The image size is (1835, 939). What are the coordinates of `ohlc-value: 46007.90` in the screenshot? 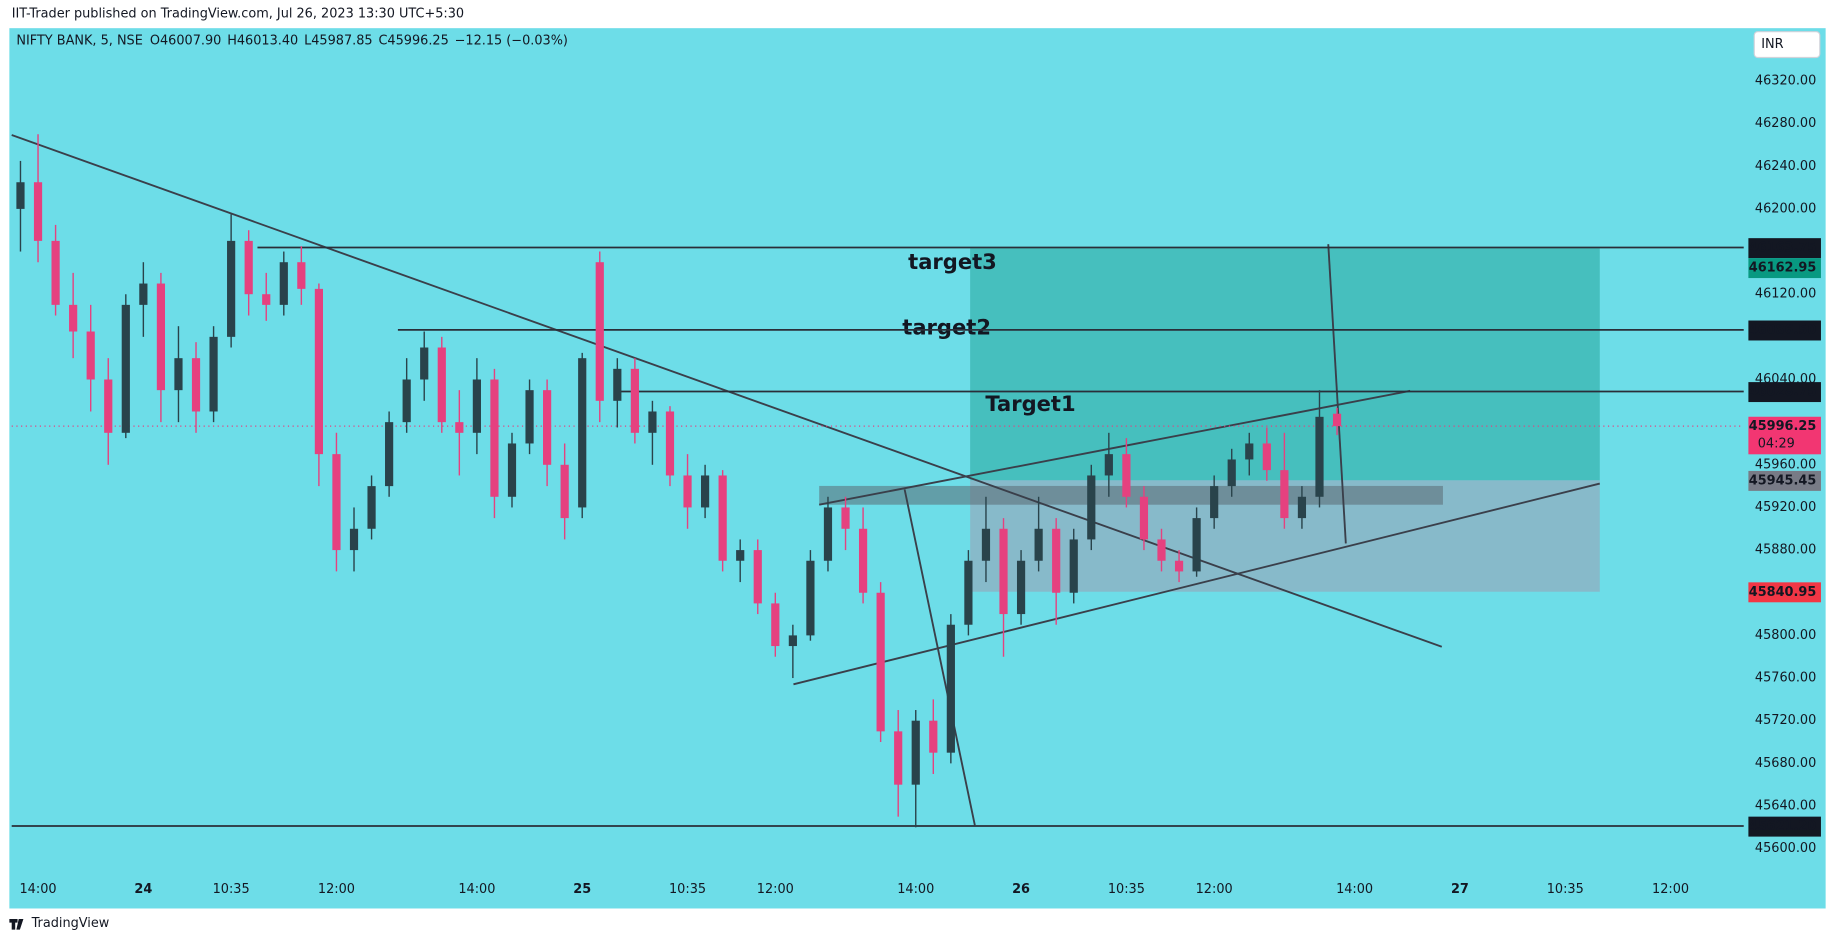 It's located at (190, 41).